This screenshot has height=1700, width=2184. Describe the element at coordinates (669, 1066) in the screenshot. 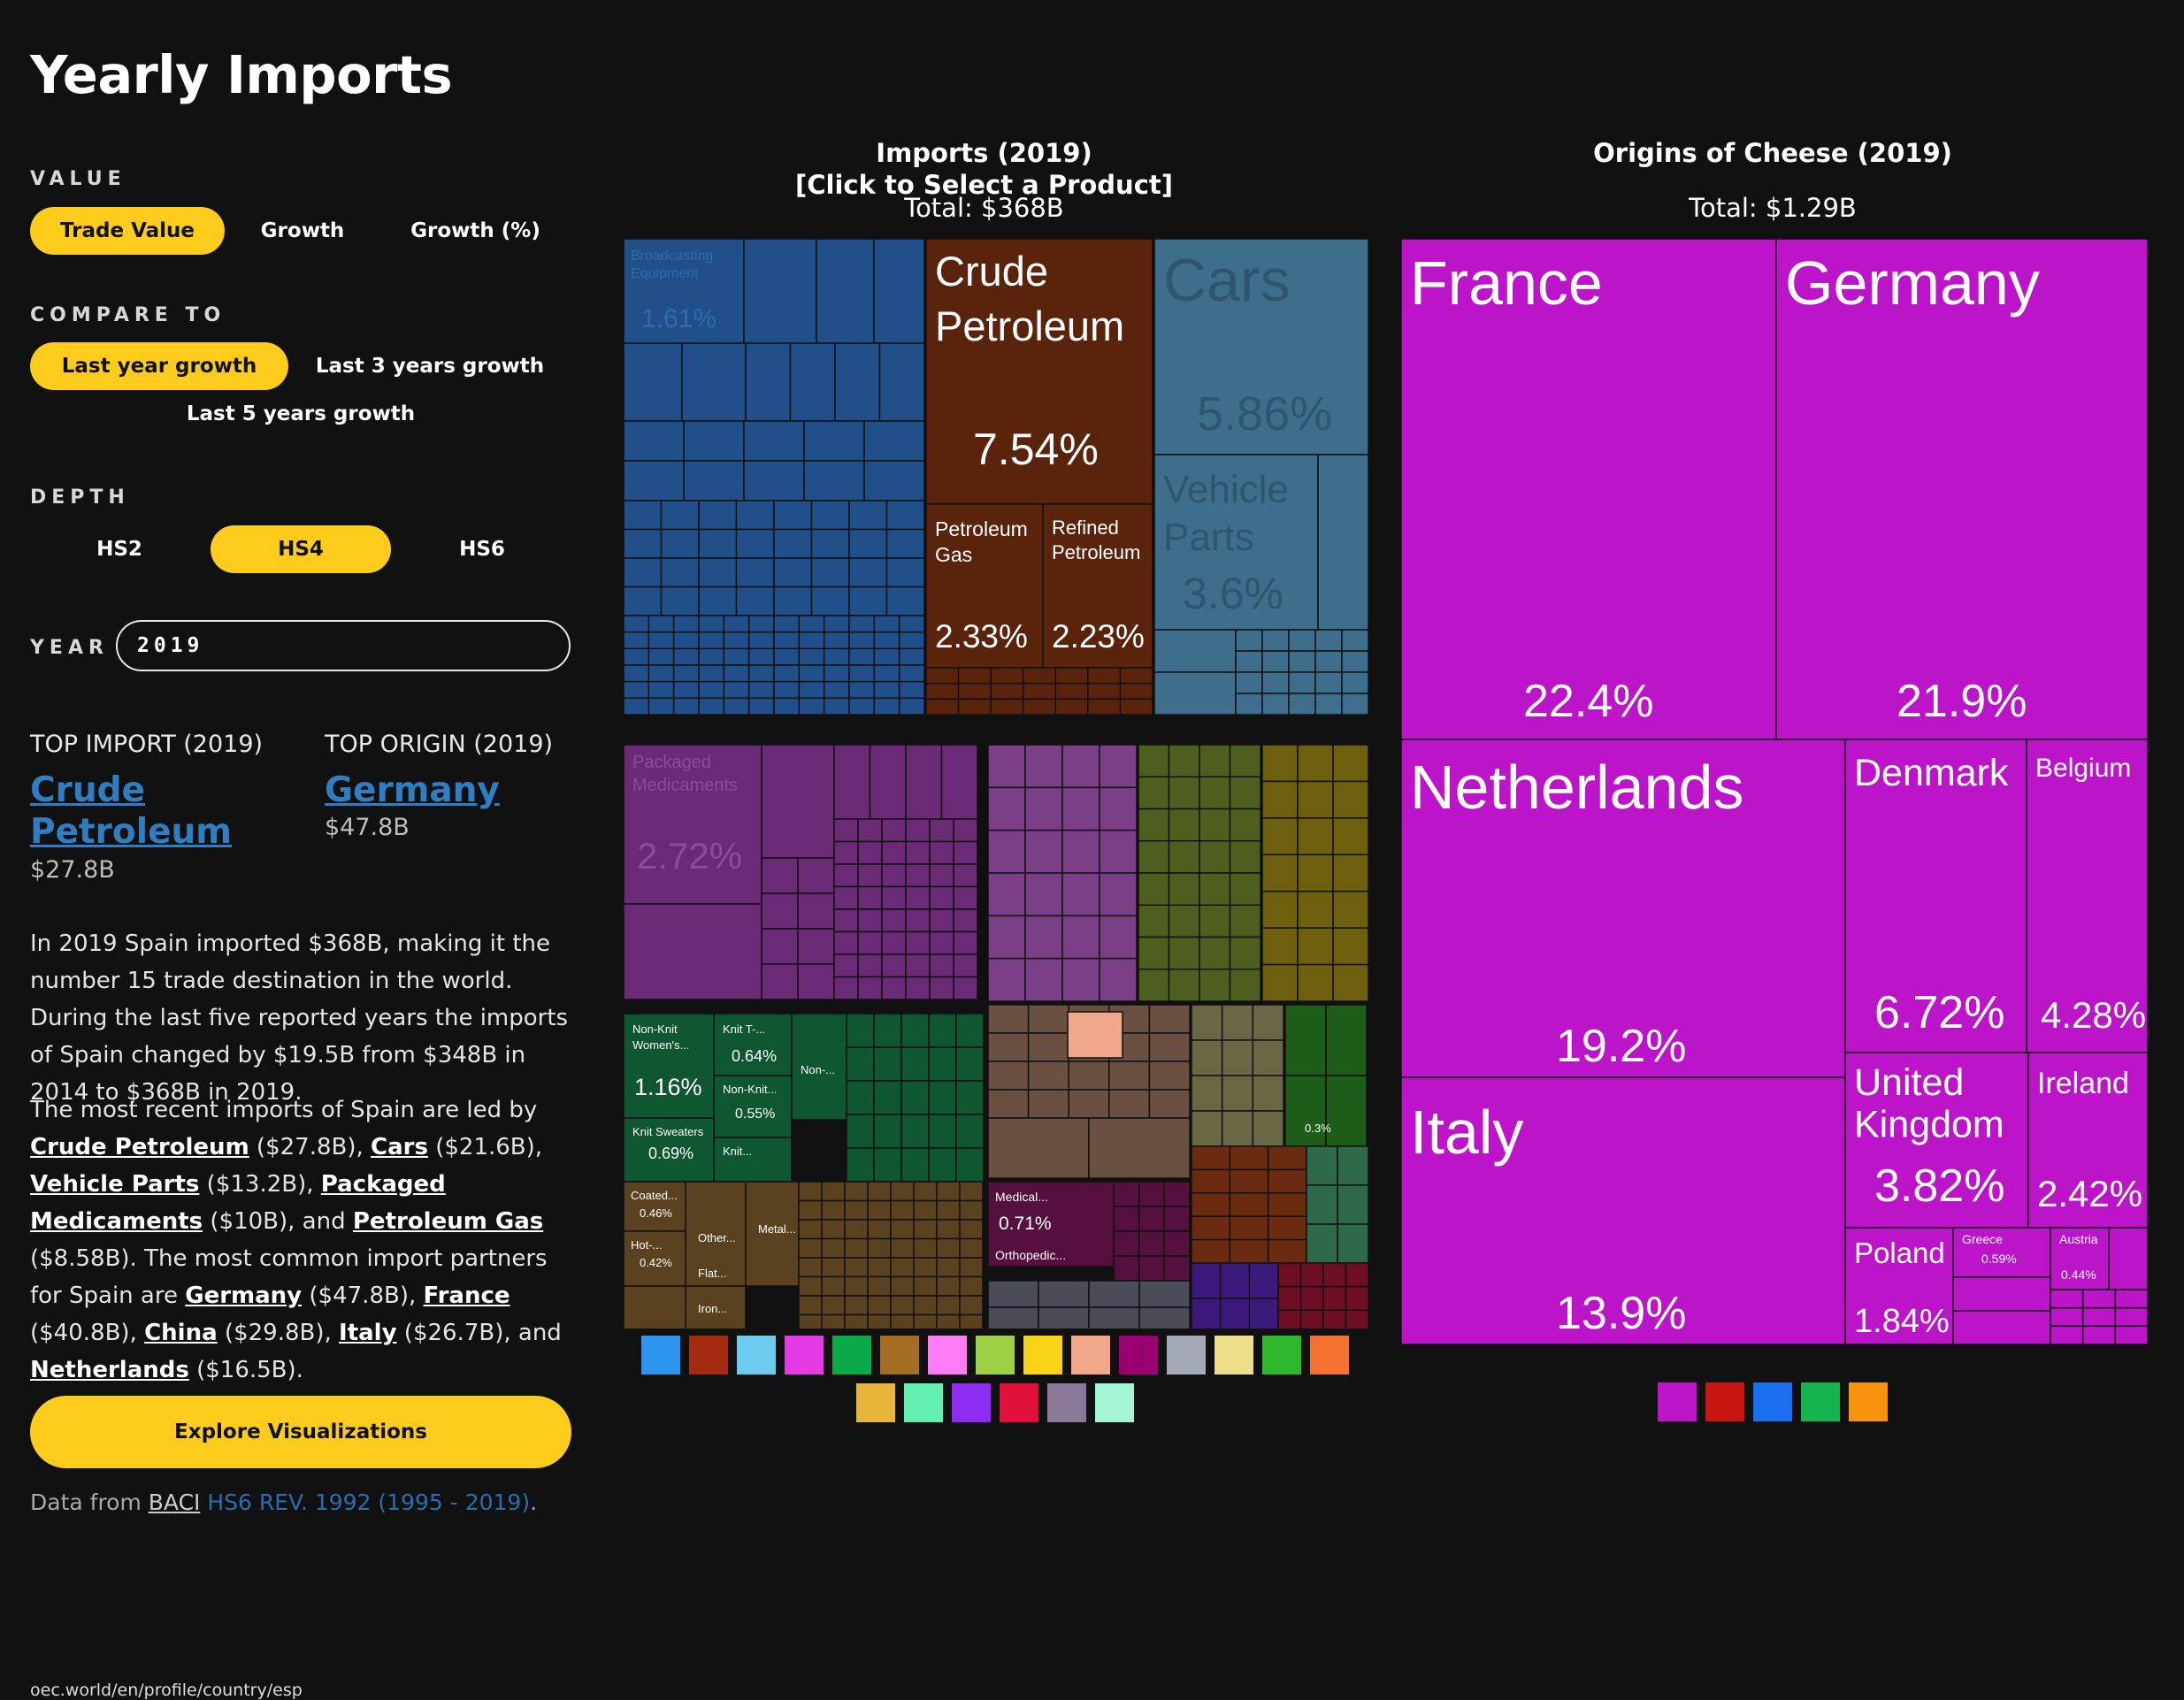

I see `tile-non-knit-womens` at that location.